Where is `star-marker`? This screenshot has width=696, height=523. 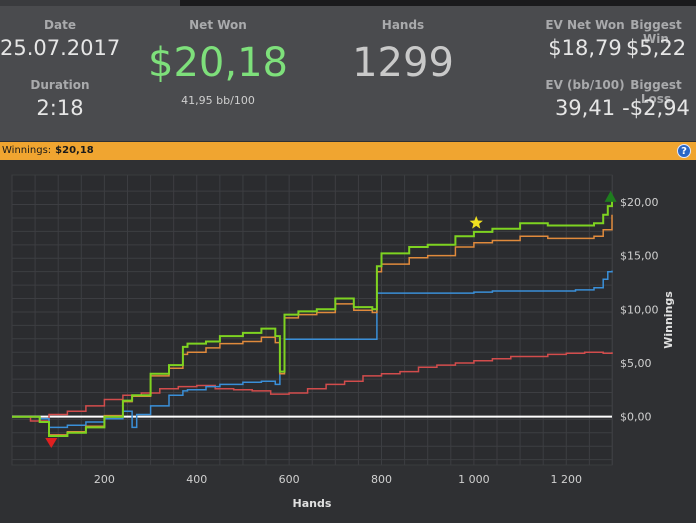 star-marker is located at coordinates (476, 222).